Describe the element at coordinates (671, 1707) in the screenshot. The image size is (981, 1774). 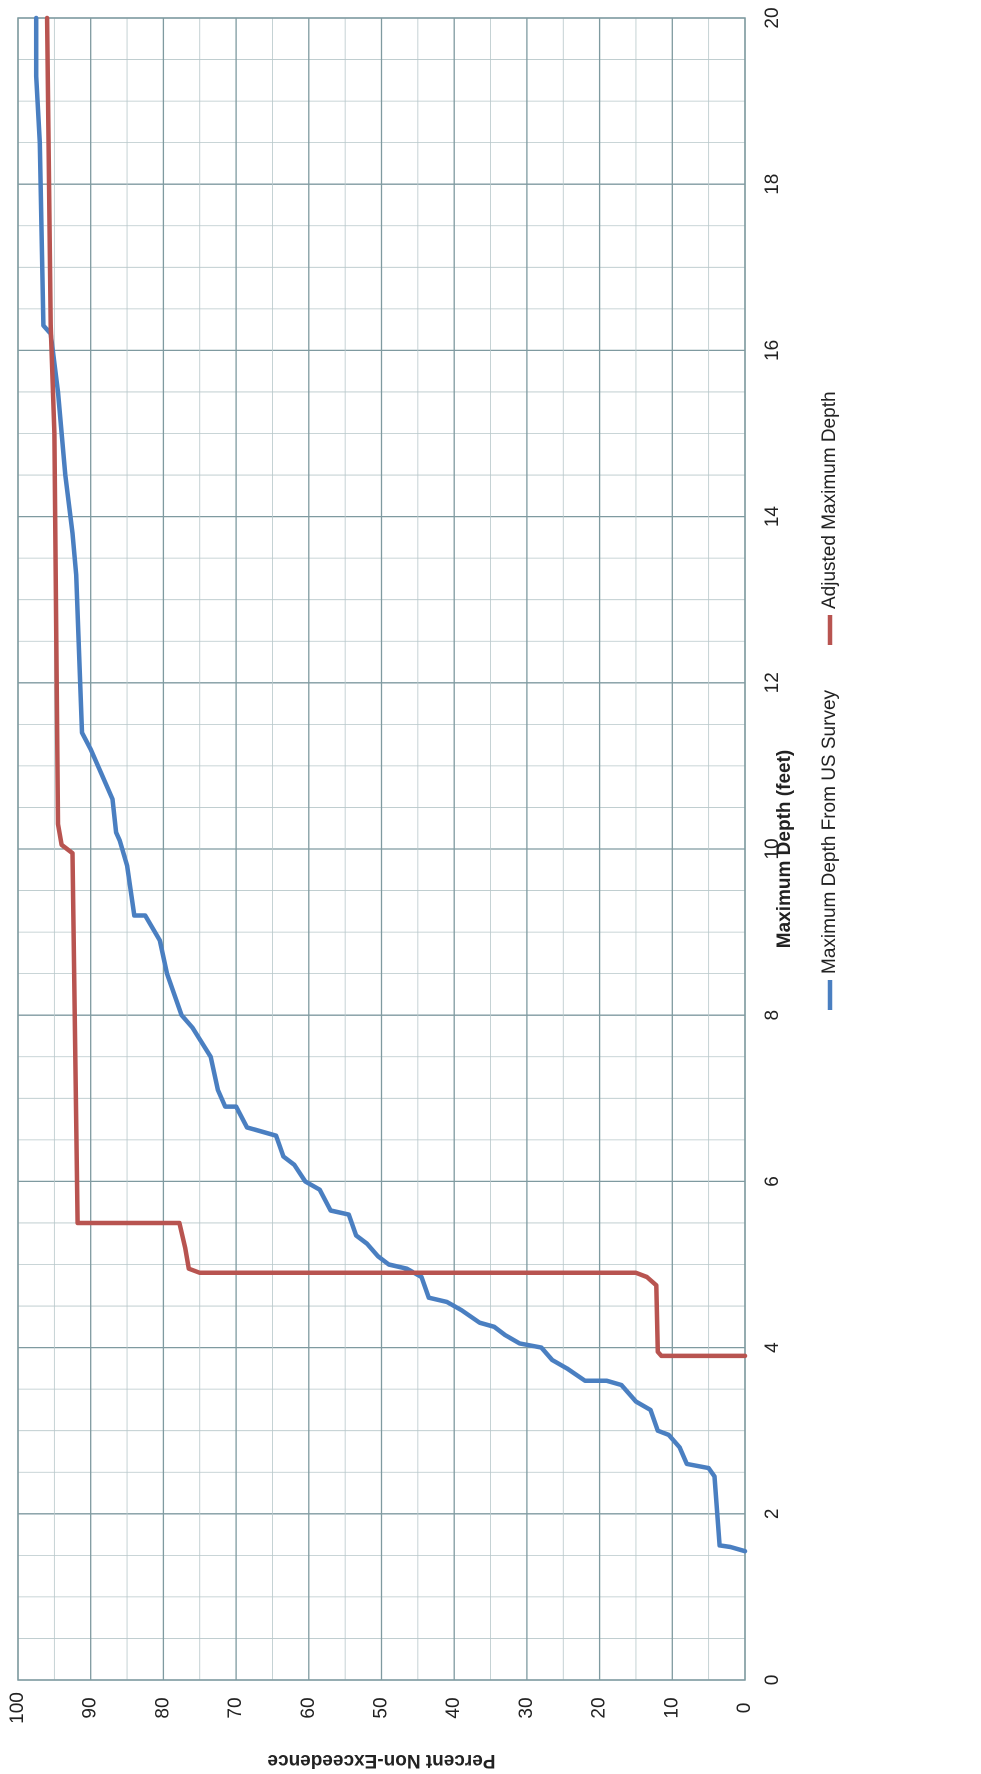
I see `y-tick-label: 10` at that location.